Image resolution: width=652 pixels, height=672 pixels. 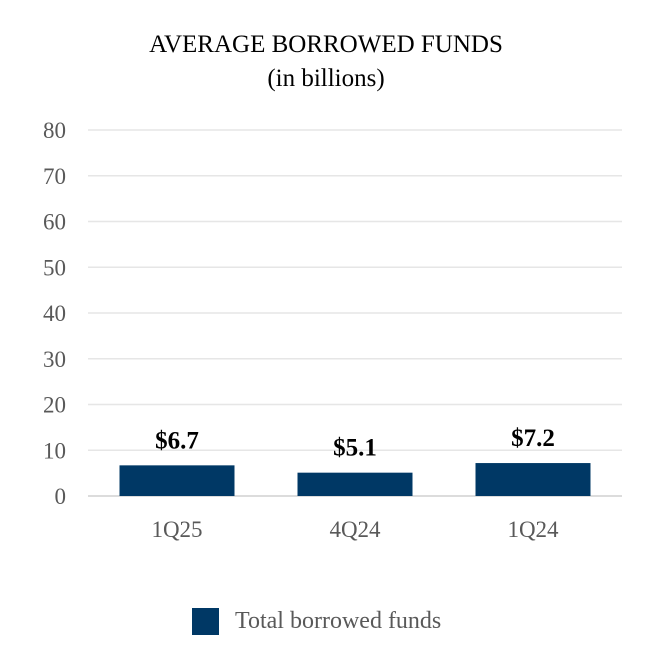 I want to click on bar-data-label: $6.7, so click(x=177, y=440).